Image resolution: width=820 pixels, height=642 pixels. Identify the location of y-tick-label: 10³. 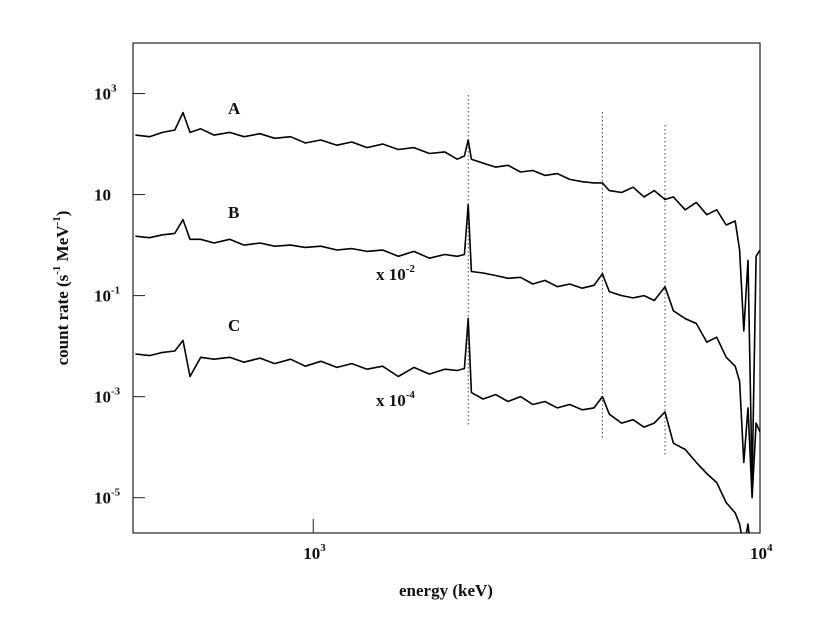
(105, 93).